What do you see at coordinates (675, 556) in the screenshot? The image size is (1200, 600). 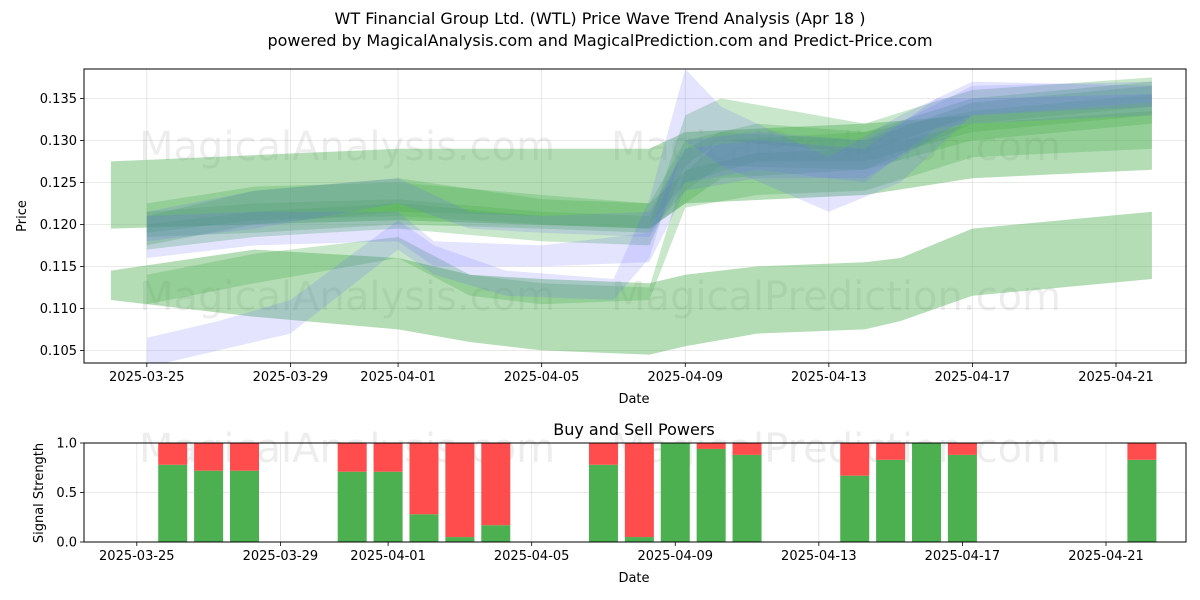 I see `signal-x-tick-label: 2025-04-09` at bounding box center [675, 556].